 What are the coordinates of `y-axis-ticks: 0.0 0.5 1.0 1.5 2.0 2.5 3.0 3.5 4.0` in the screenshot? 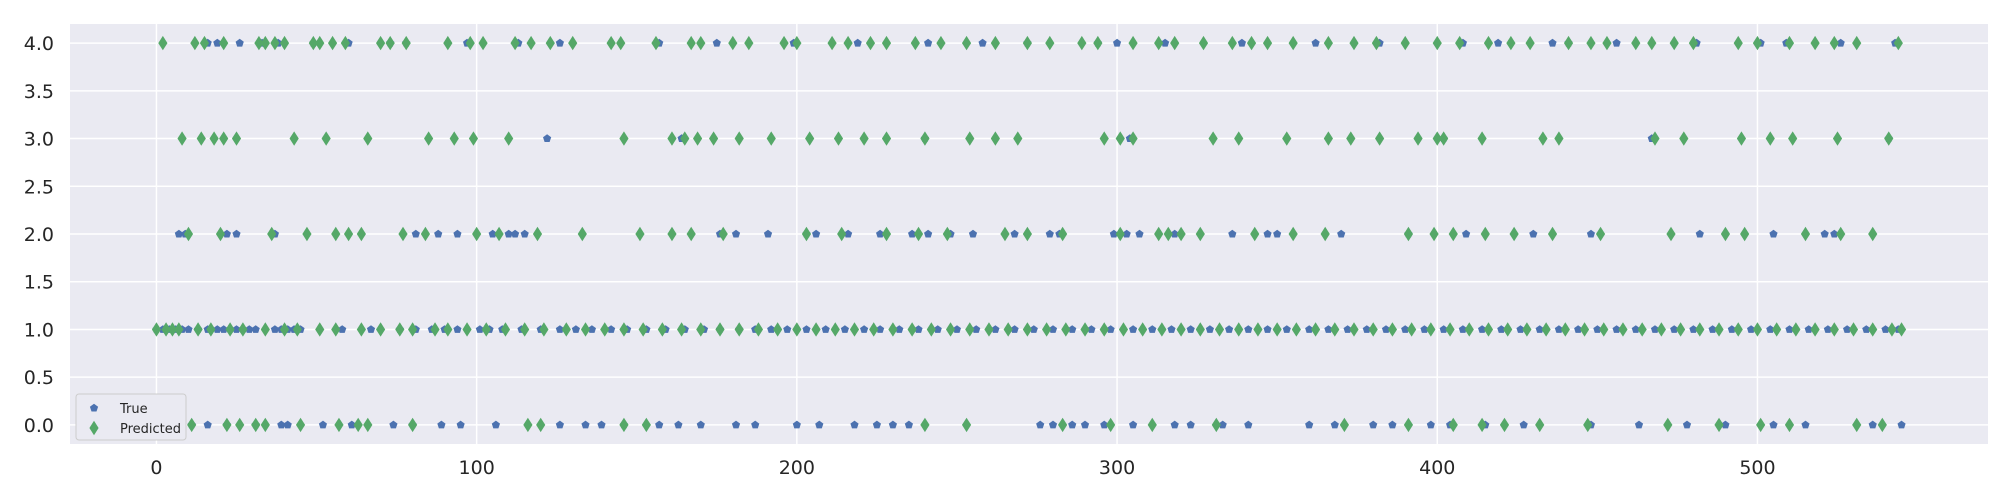 It's located at (39, 235).